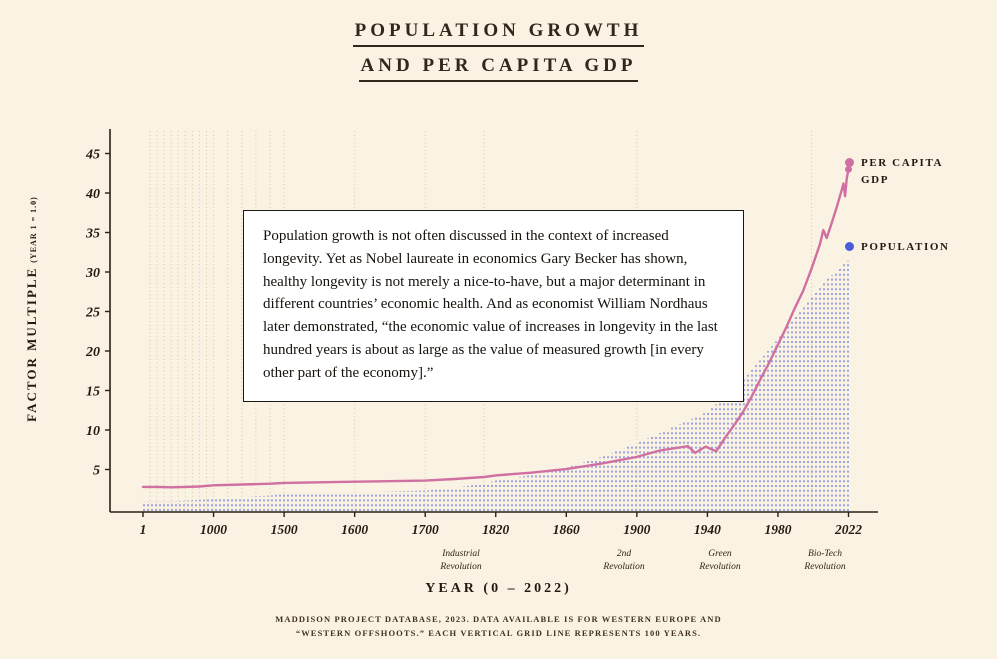  Describe the element at coordinates (284, 529) in the screenshot. I see `x-tick-label: 1500` at that location.